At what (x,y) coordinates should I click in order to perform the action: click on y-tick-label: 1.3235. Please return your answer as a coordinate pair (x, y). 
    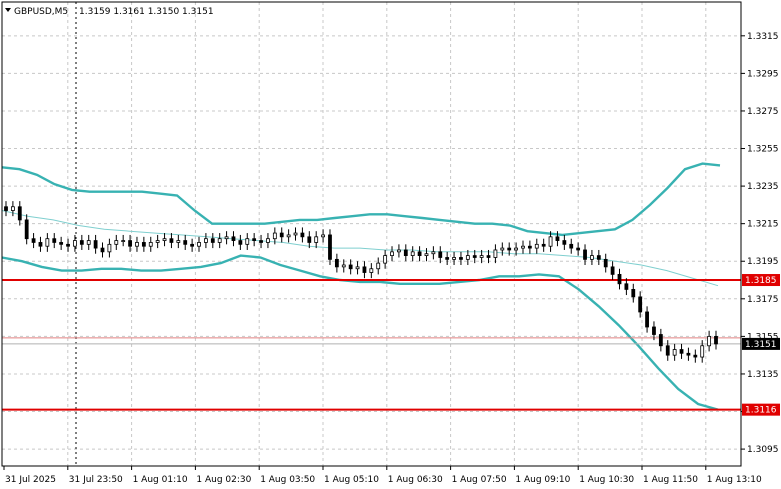
    Looking at the image, I should click on (763, 187).